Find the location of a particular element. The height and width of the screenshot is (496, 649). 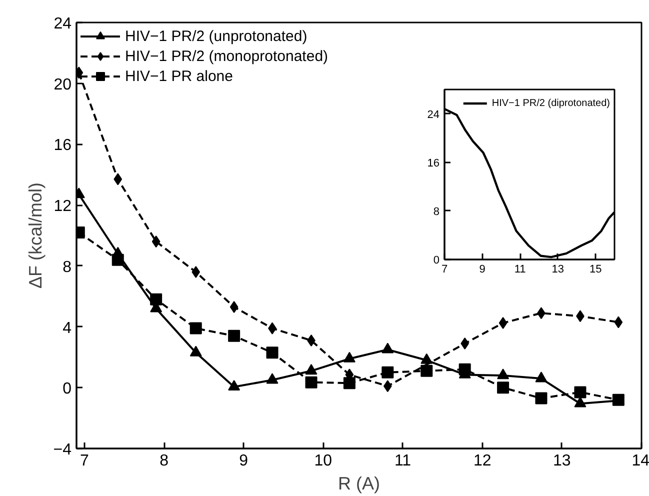

y-tick-label: 8 is located at coordinates (436, 212).